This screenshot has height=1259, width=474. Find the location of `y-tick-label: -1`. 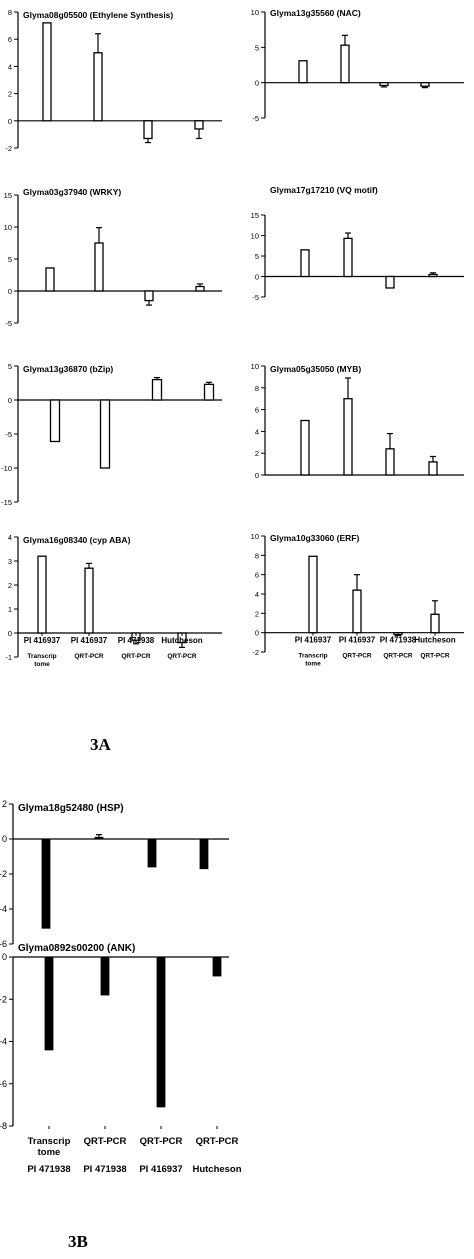

y-tick-label: -1 is located at coordinates (8, 657).